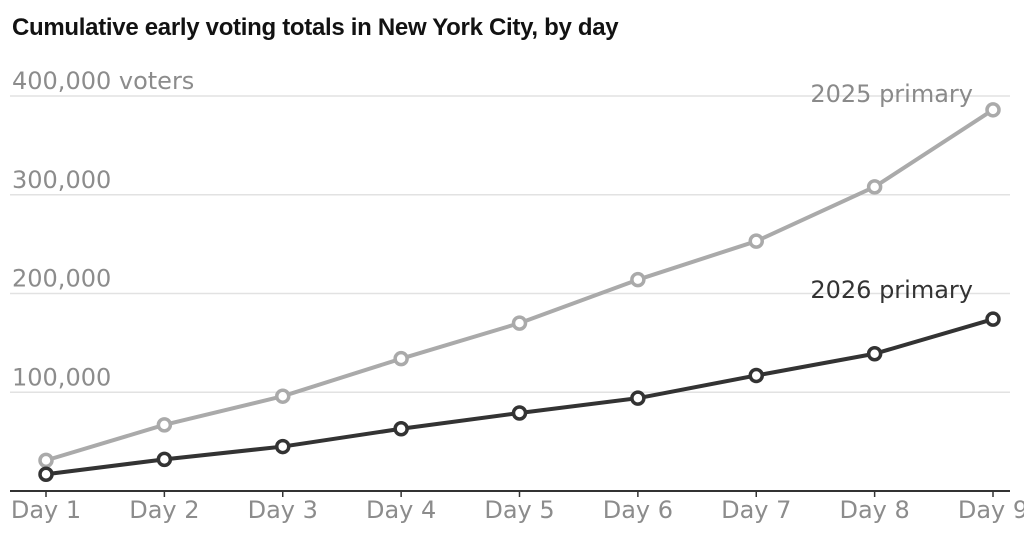 Image resolution: width=1024 pixels, height=535 pixels. Describe the element at coordinates (103, 229) in the screenshot. I see `y-axis-tick-labels: 400,000 voters 300,000 200,000 100,000` at that location.